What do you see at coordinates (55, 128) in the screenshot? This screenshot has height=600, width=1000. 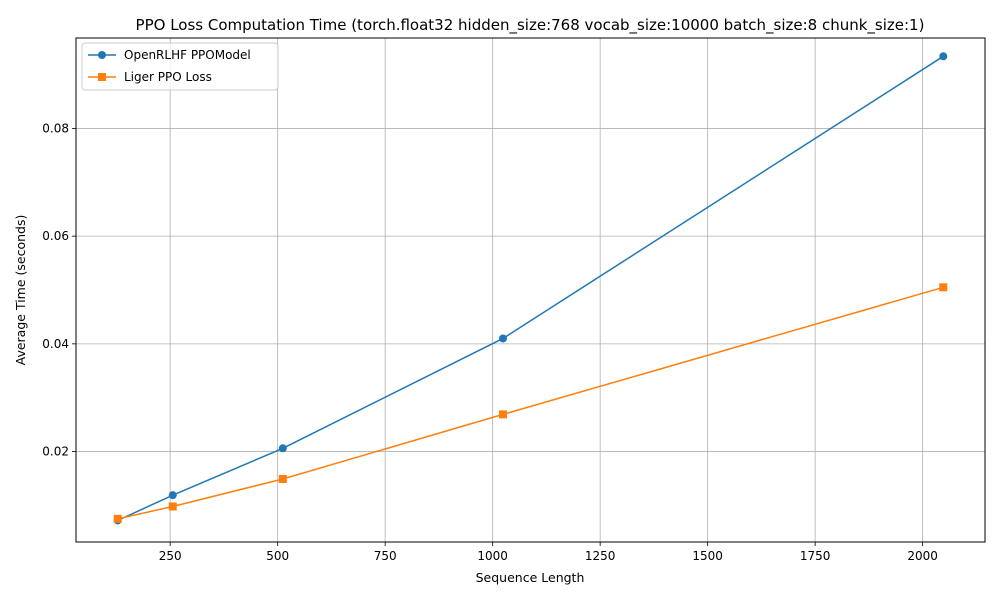 I see `y-tick-label: 0.08` at bounding box center [55, 128].